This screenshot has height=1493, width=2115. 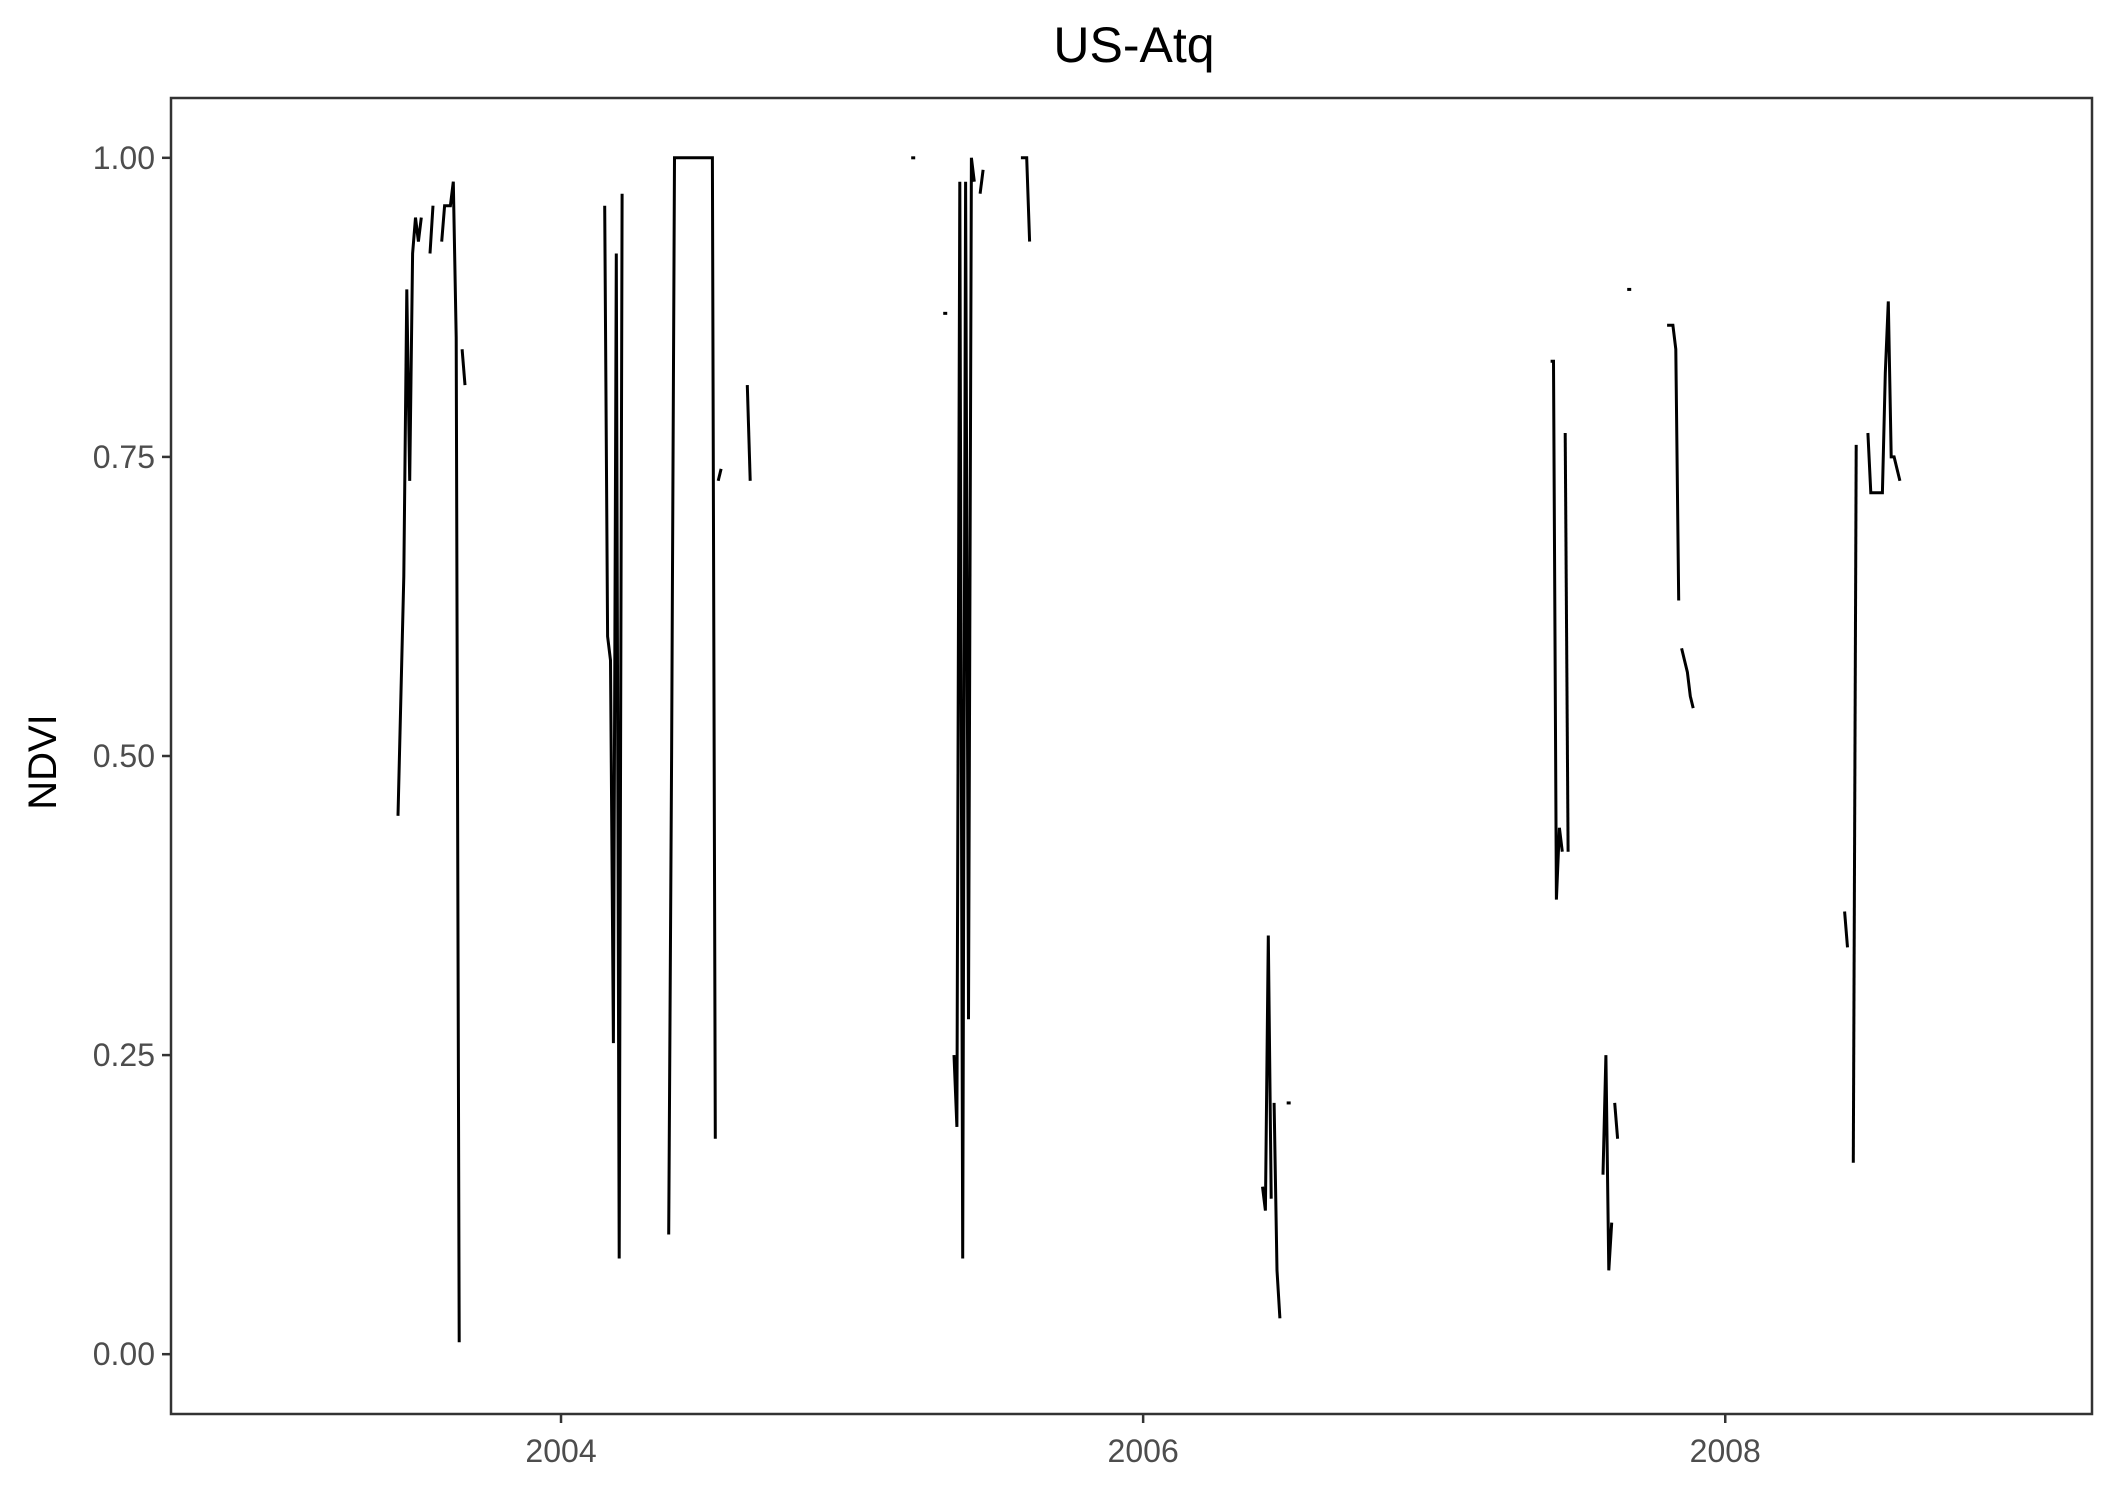 What do you see at coordinates (43, 762) in the screenshot?
I see `y-axis-label: NDVI` at bounding box center [43, 762].